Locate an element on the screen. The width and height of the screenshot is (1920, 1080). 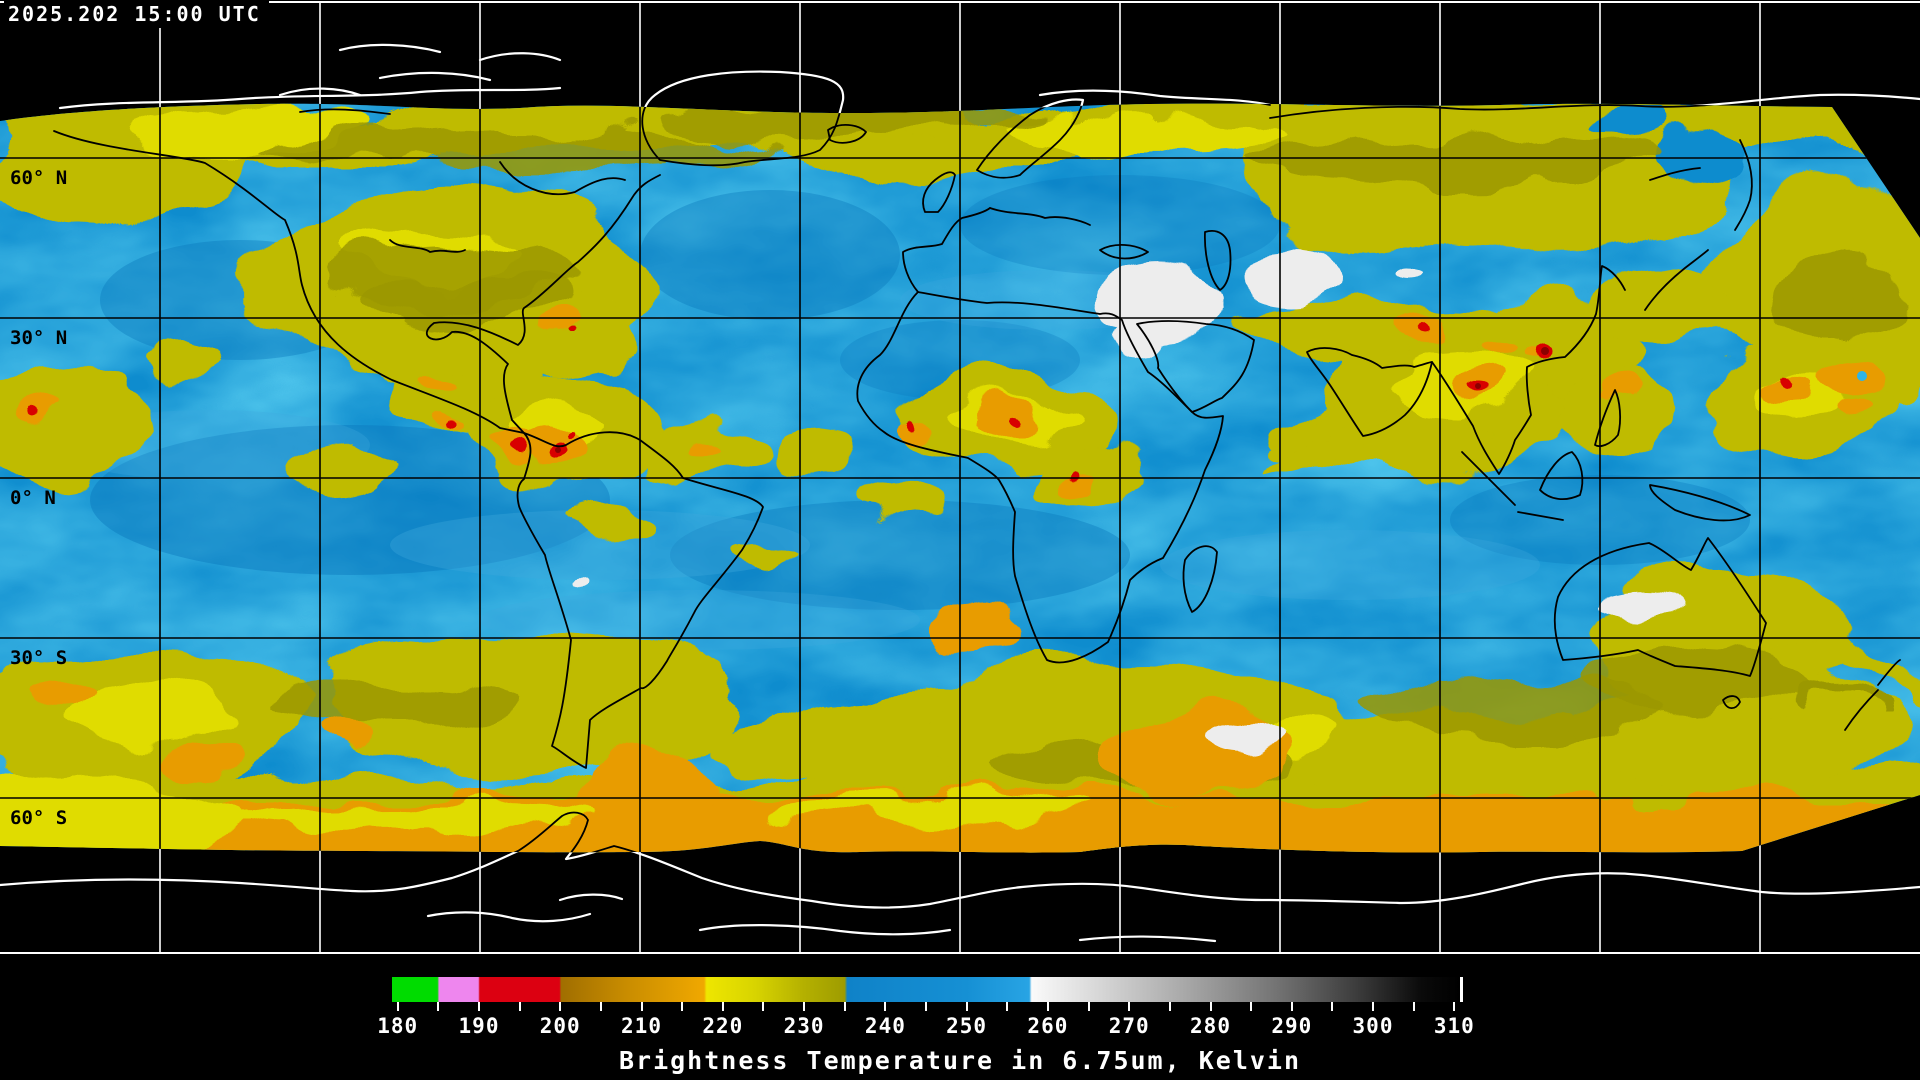
latitude-label: 60° S is located at coordinates (38, 818).